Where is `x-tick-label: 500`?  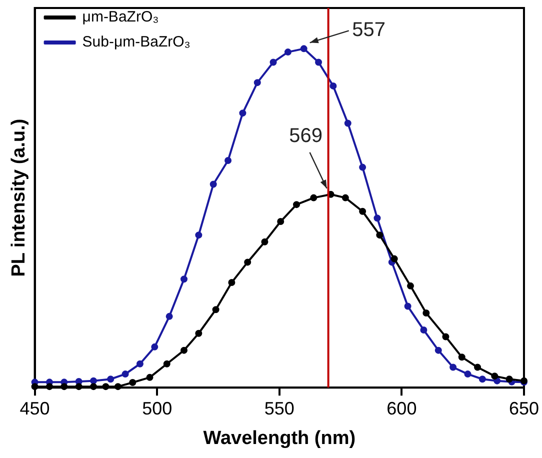 x-tick-label: 500 is located at coordinates (157, 408).